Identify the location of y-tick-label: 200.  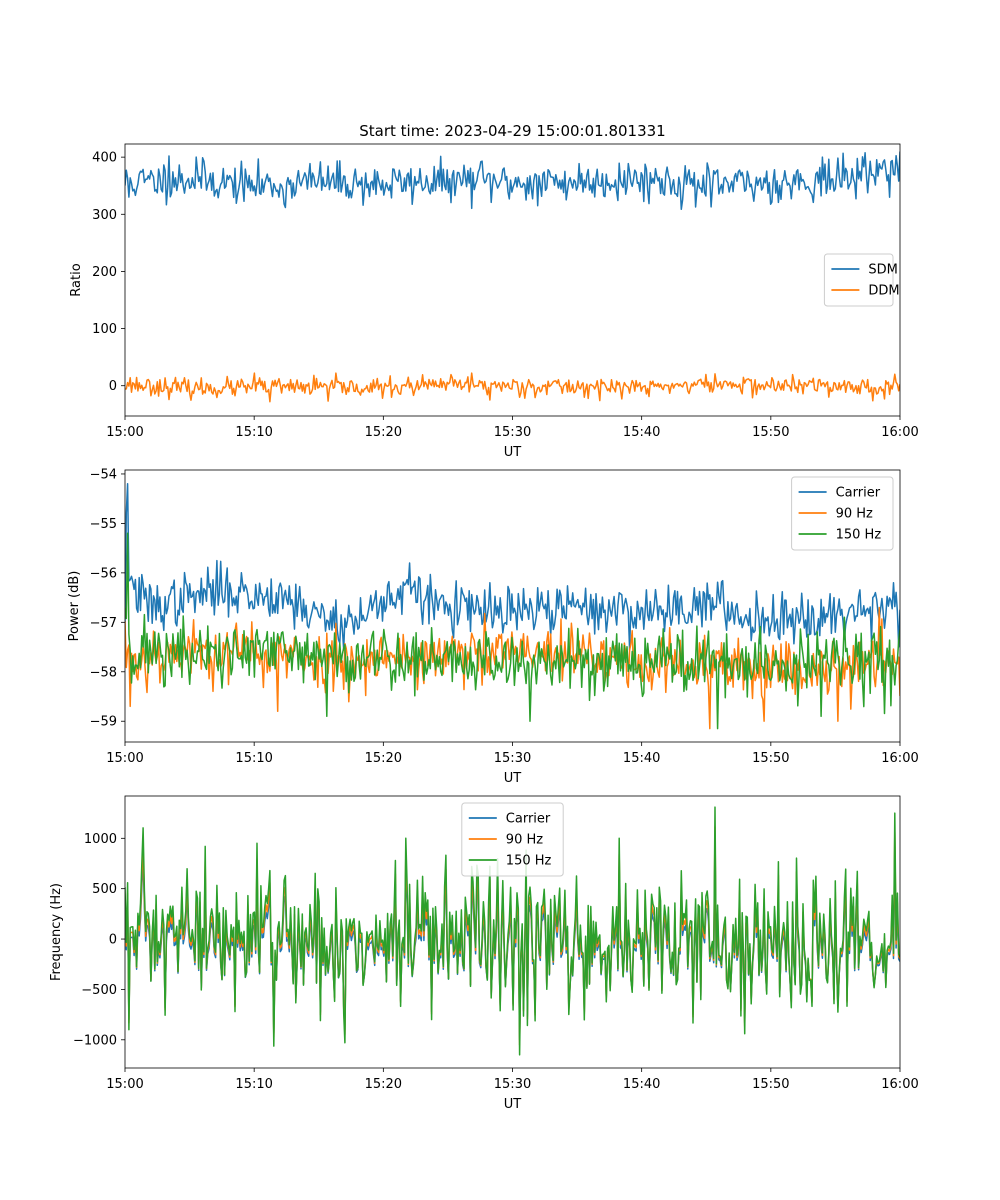
(104, 272).